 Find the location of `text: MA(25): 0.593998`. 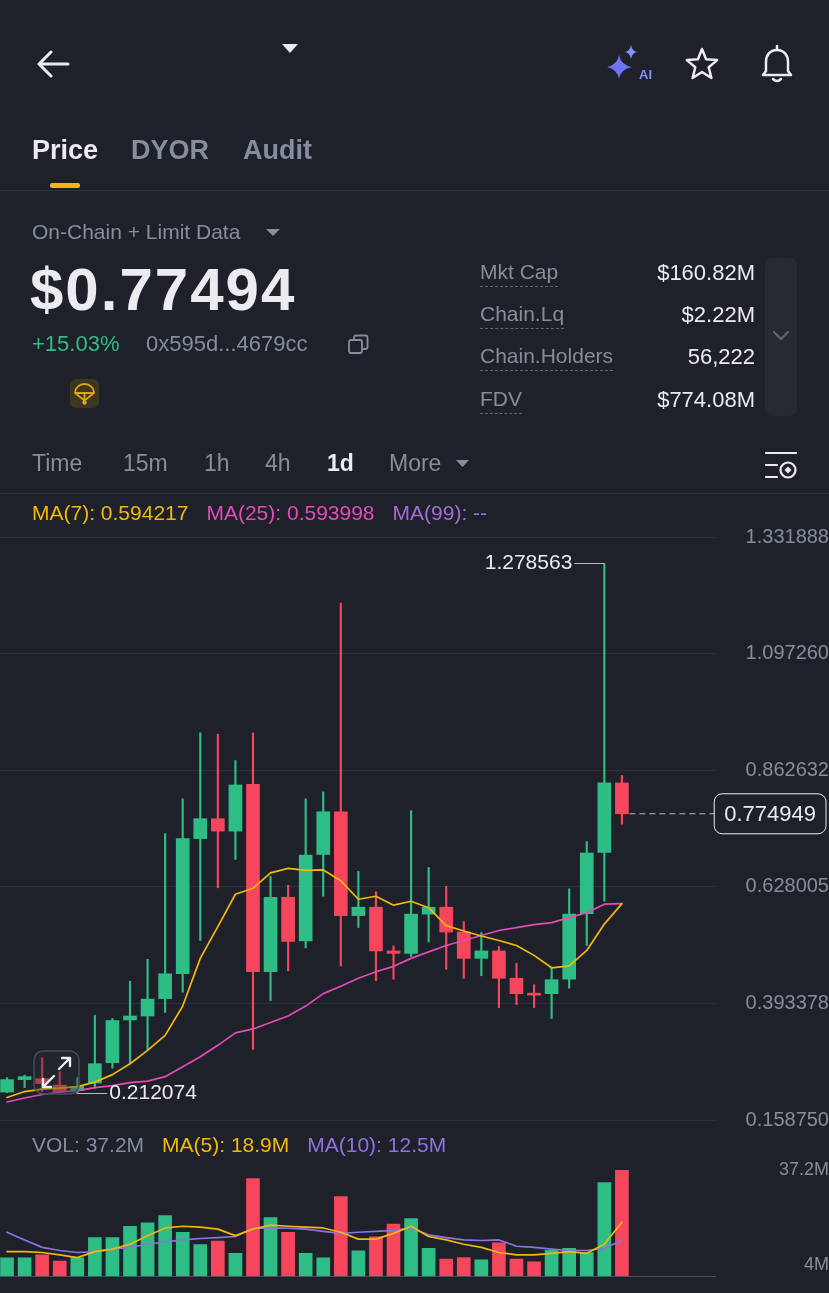

text: MA(25): 0.593998 is located at coordinates (290, 512).